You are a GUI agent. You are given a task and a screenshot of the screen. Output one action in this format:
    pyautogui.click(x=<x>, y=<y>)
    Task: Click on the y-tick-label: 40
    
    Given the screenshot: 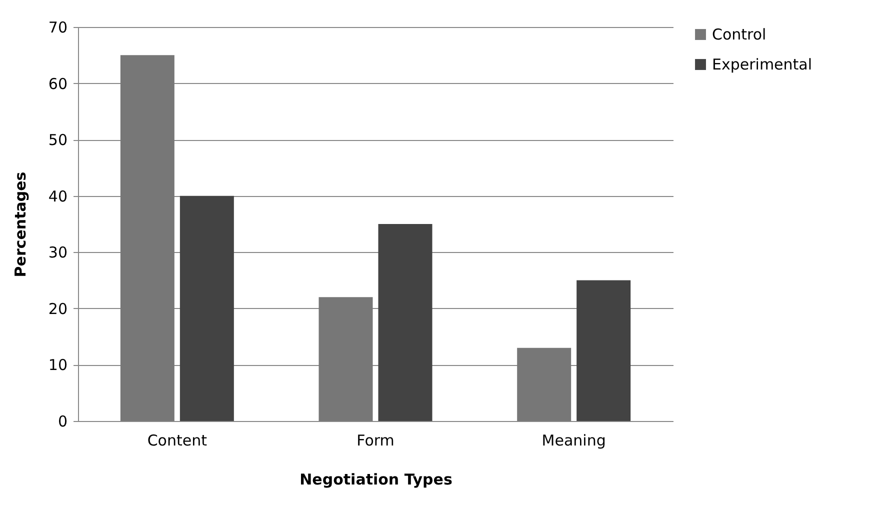 What is the action you would take?
    pyautogui.click(x=58, y=196)
    